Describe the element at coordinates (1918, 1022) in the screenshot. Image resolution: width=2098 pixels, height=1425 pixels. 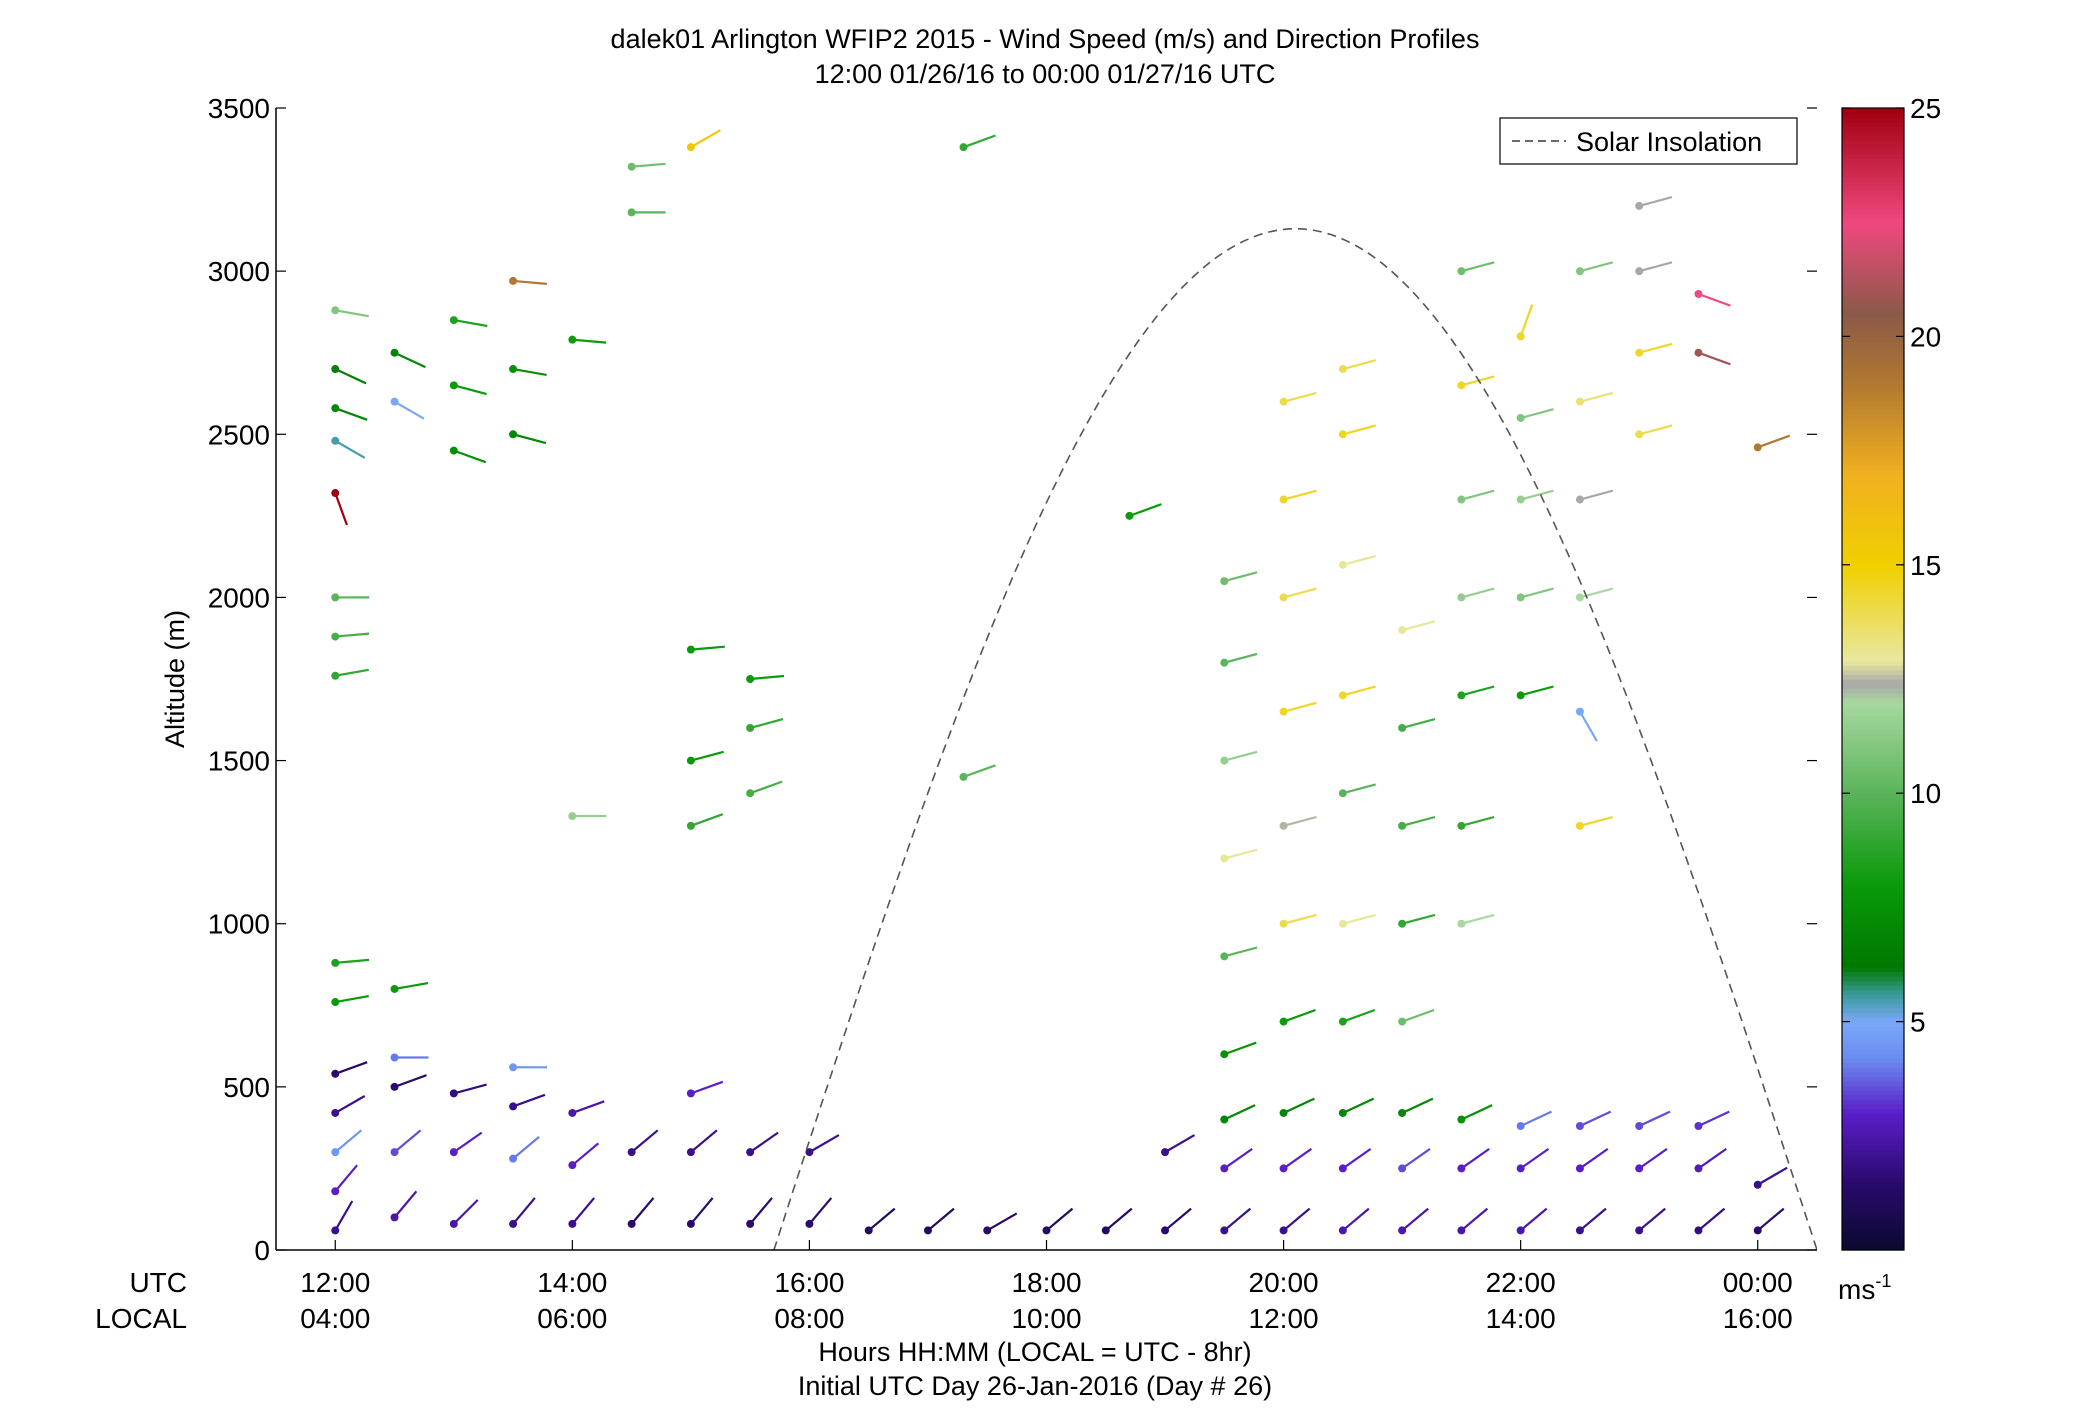
I see `colorbar-tick-label: 5` at that location.